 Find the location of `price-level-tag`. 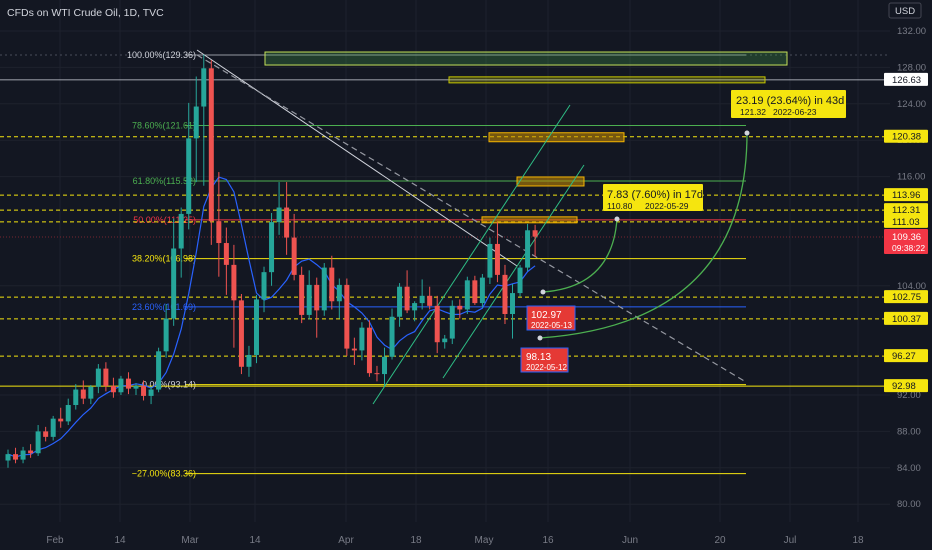

price-level-tag is located at coordinates (906, 386).